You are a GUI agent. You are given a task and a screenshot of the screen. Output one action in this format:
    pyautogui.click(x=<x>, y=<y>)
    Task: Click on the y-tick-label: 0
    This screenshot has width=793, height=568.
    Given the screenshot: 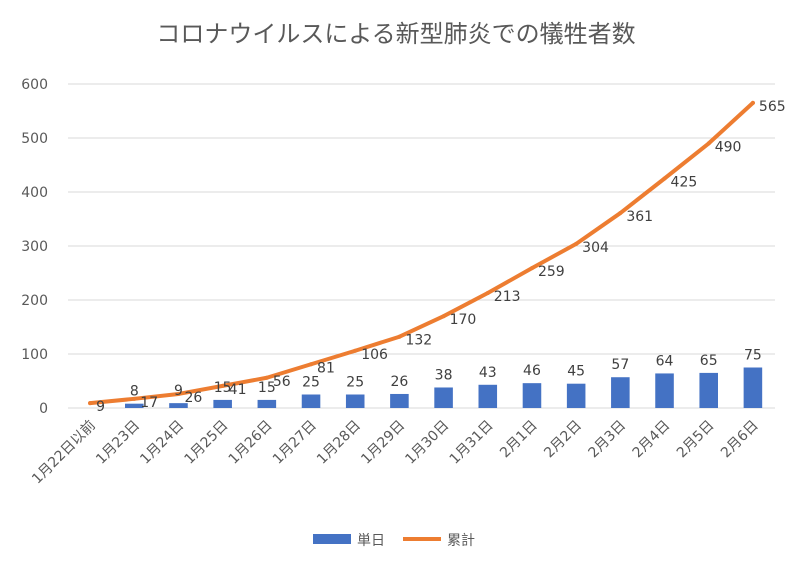 What is the action you would take?
    pyautogui.click(x=43, y=409)
    